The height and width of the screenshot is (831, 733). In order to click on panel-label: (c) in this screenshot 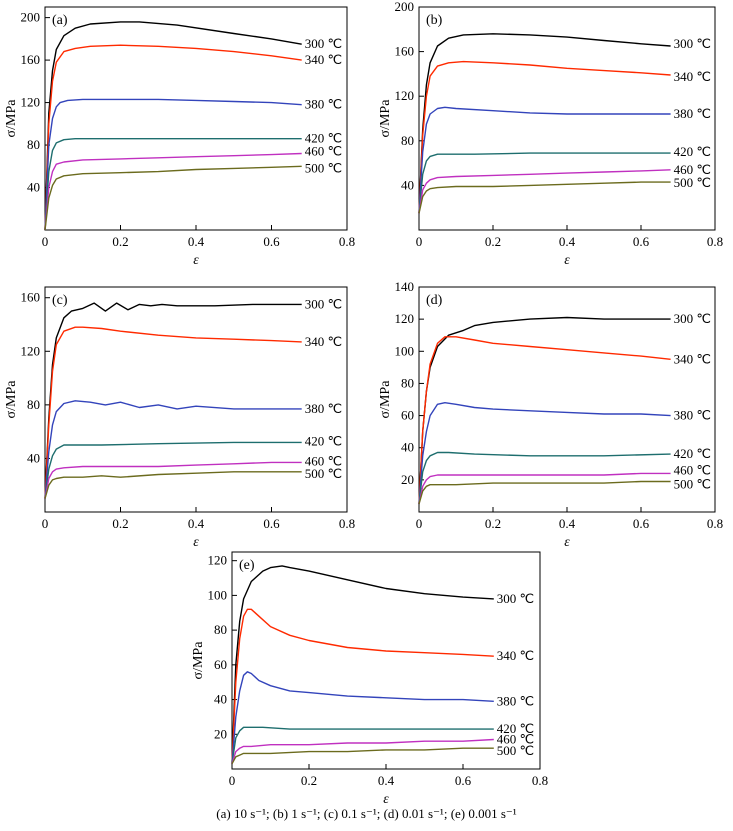, I will do `click(60, 300)`.